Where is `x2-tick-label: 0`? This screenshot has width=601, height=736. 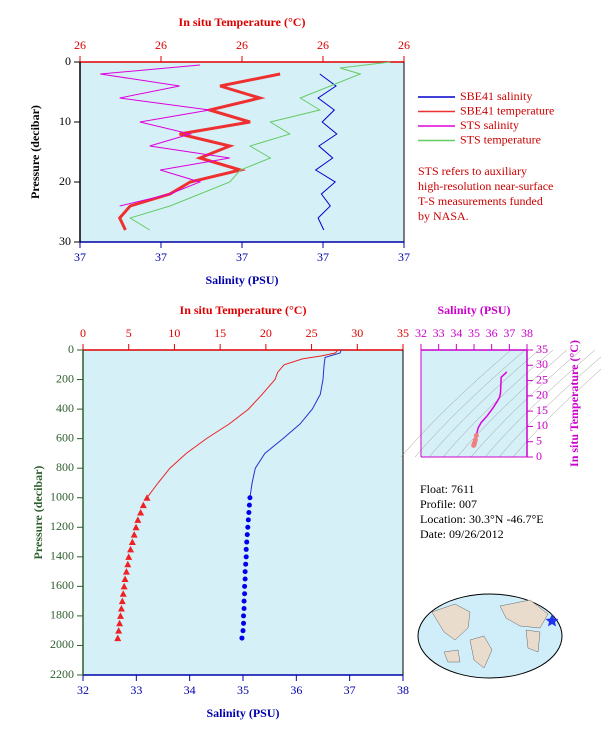
x2-tick-label: 0 is located at coordinates (83, 333).